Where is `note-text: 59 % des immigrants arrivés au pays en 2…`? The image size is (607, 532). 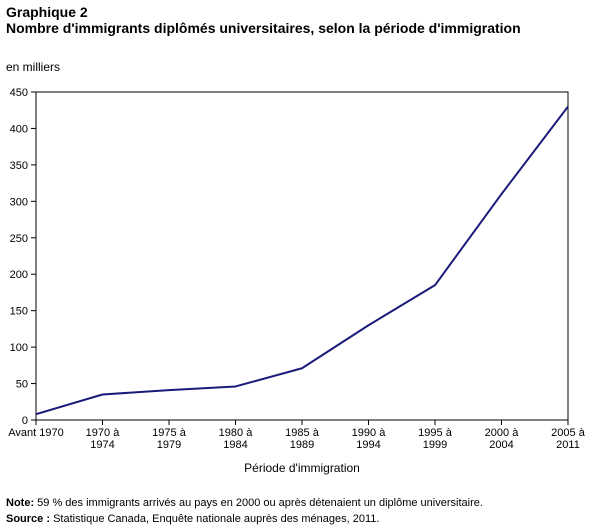
note-text: 59 % des immigrants arrivés au pays en 2… is located at coordinates (258, 503).